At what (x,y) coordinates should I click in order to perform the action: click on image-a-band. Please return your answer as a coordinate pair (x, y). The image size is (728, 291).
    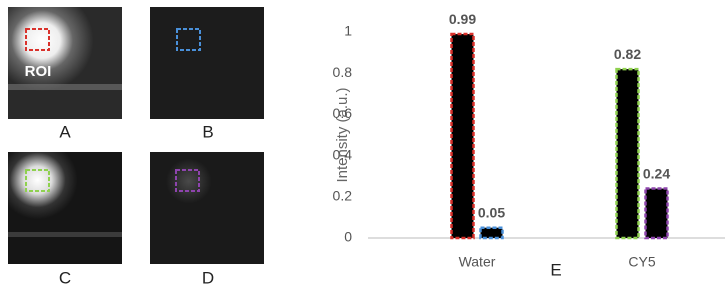
    Looking at the image, I should click on (65, 87).